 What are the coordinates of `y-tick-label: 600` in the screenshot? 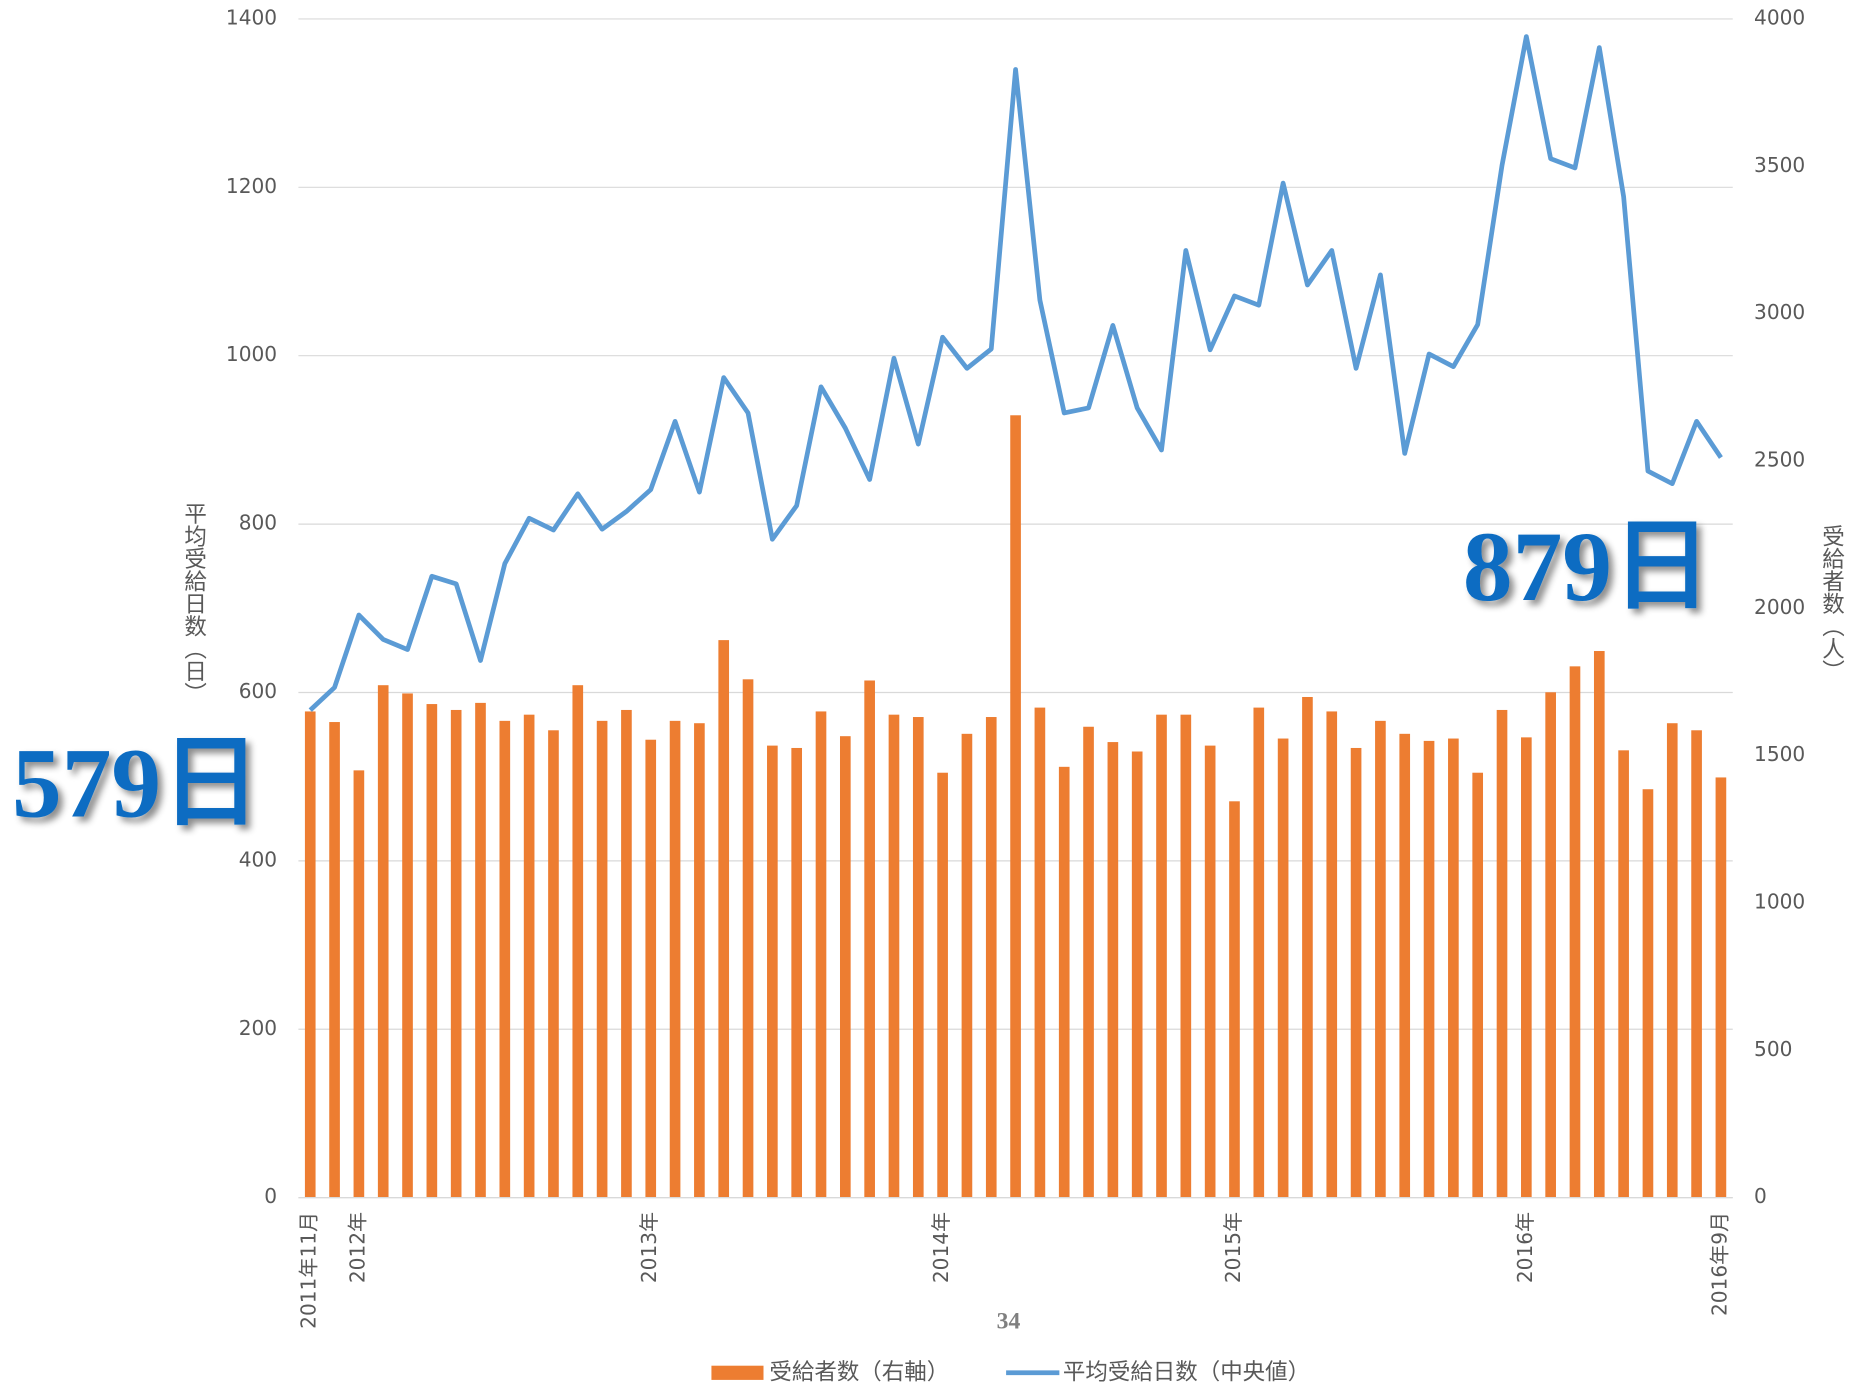 It's located at (258, 691).